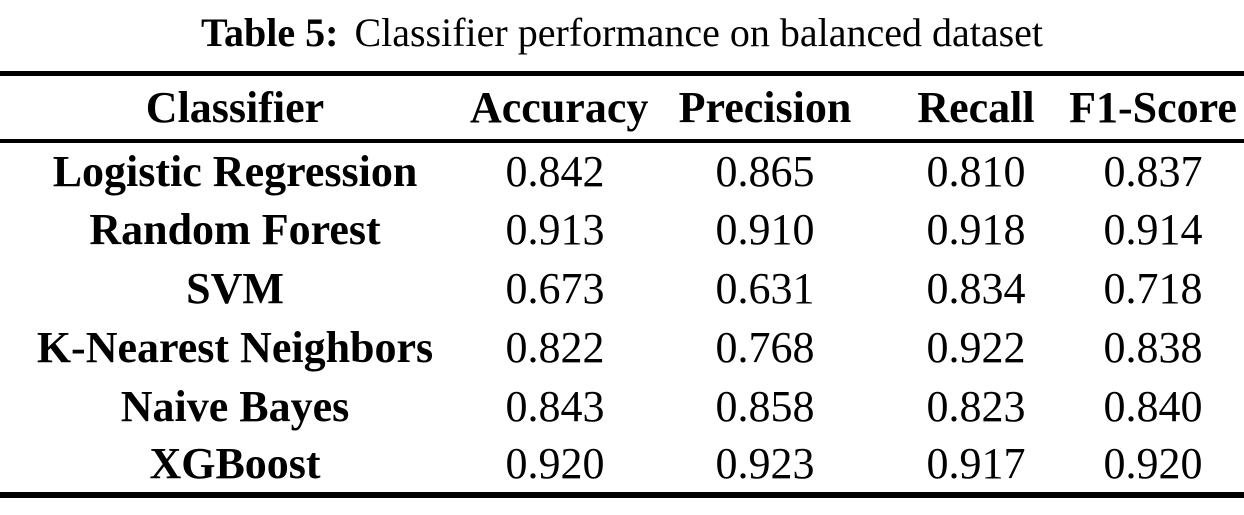 Image resolution: width=1244 pixels, height=515 pixels. I want to click on accuracy-cell: 0.822, so click(555, 347).